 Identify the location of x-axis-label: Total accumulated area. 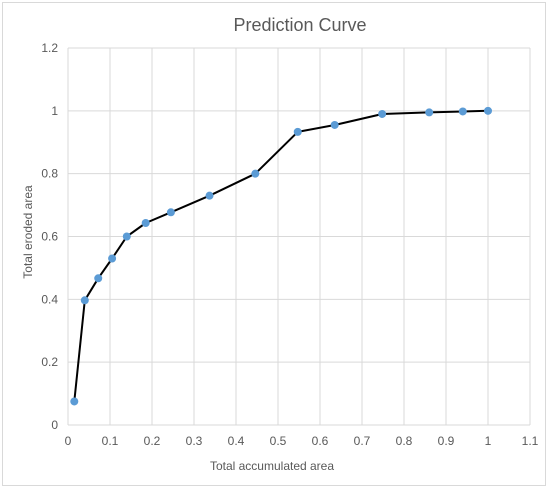
(272, 466).